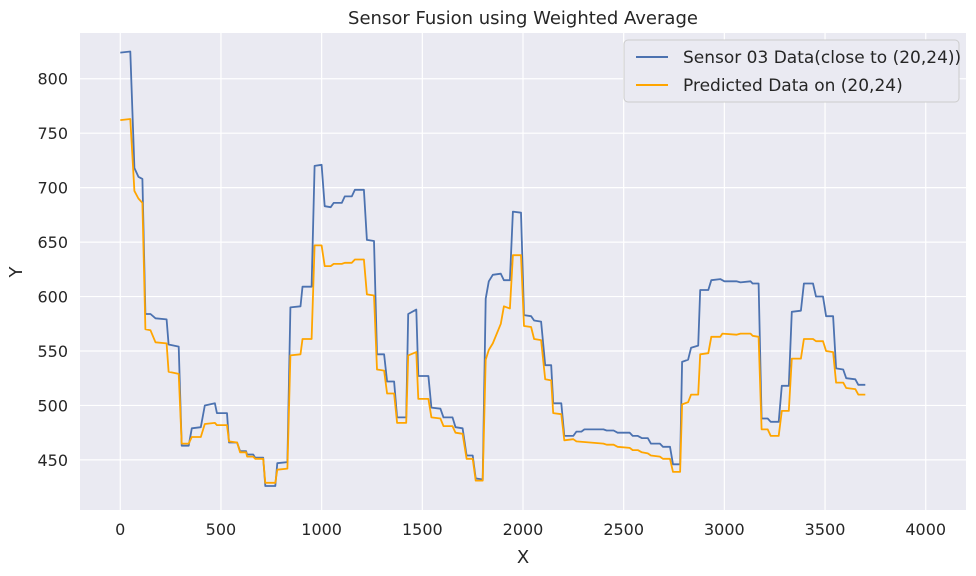 The image size is (976, 576). I want to click on y-tick-label: 550, so click(52, 351).